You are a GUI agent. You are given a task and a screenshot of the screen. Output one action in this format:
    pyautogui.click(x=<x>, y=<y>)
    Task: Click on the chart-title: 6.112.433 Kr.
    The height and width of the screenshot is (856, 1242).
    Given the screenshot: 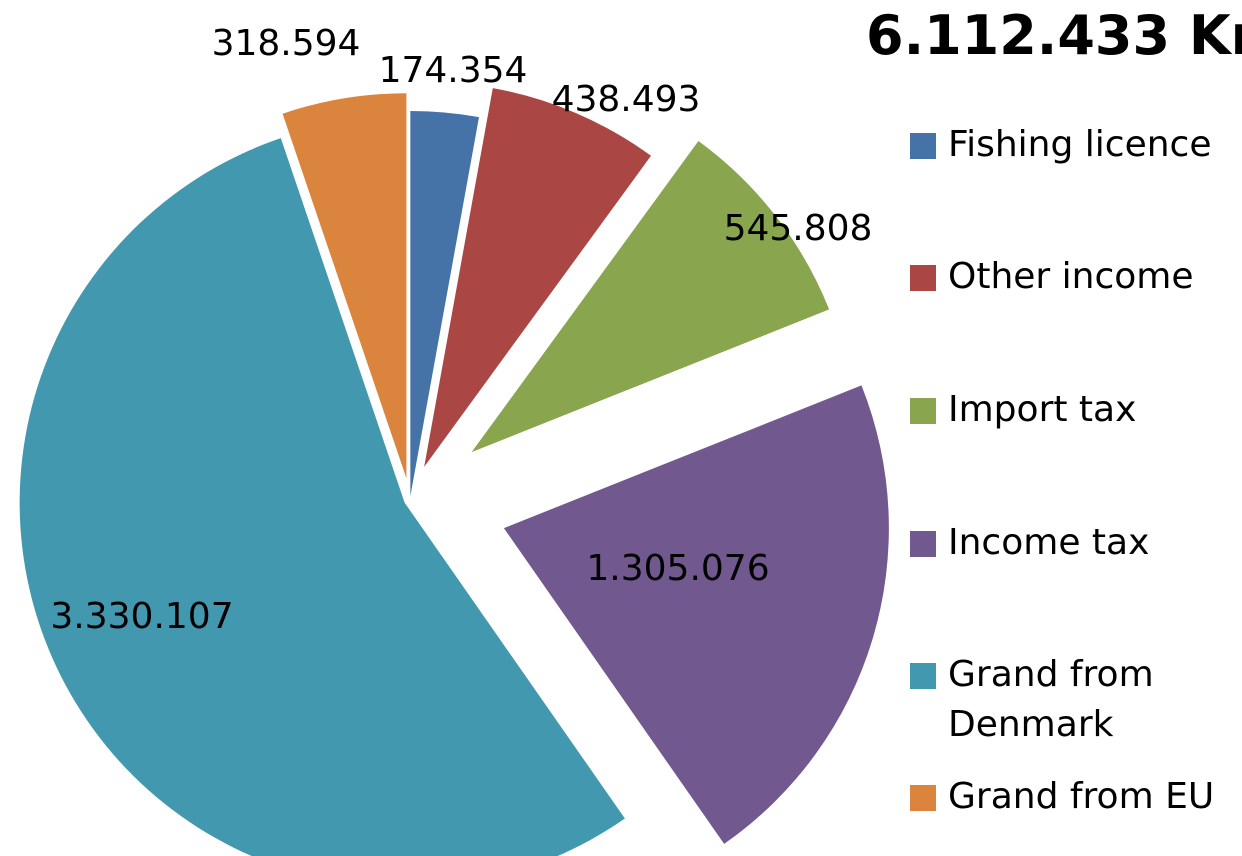 What is the action you would take?
    pyautogui.click(x=1054, y=35)
    